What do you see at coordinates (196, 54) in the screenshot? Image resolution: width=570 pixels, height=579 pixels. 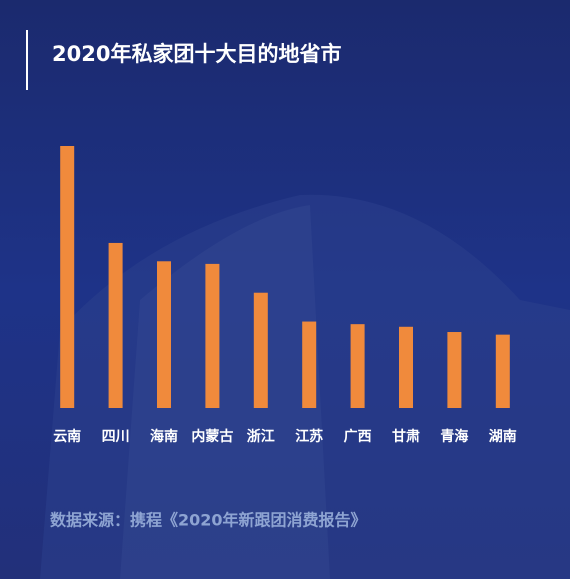 I see `chart-title: 2020年私家团十大目的地省市` at bounding box center [196, 54].